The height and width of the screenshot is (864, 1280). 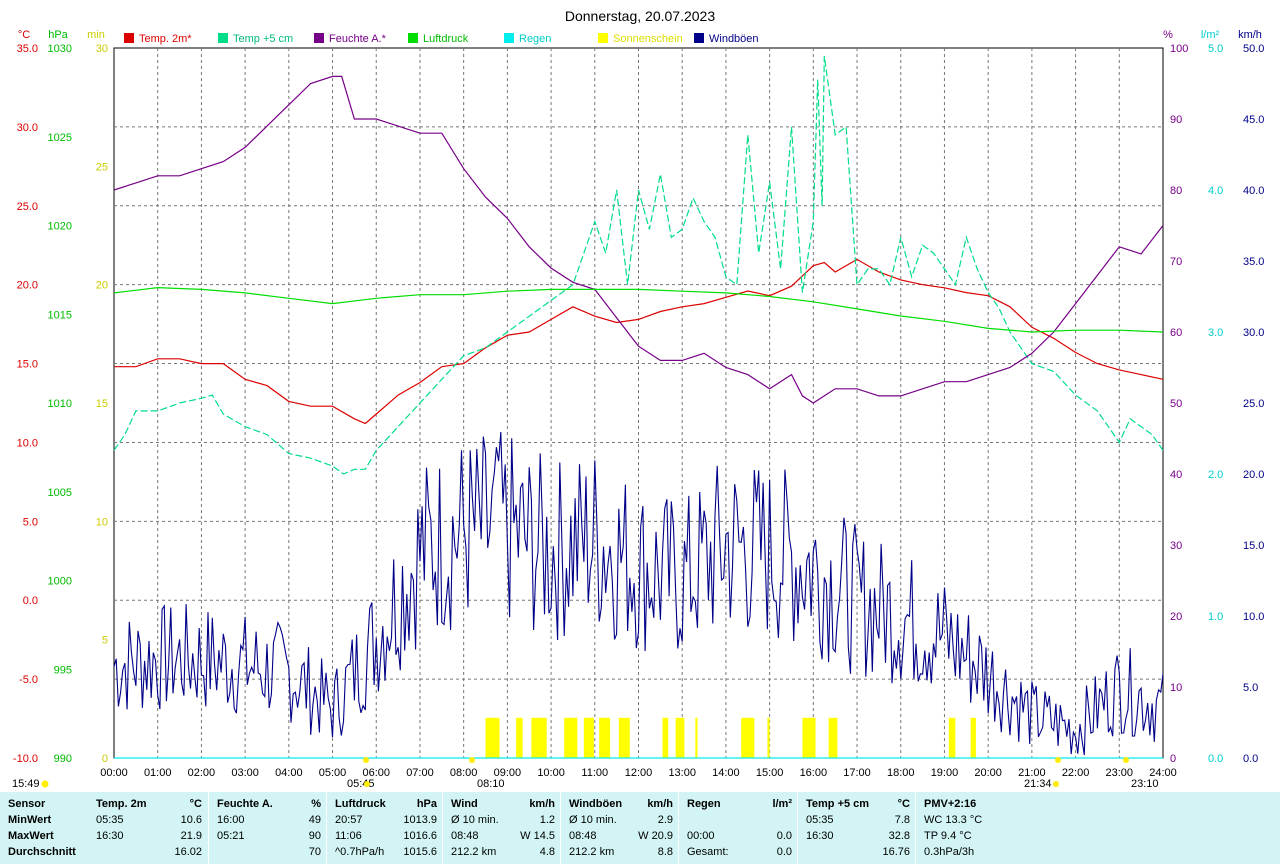 I want to click on stats-cell-label: Gesamt:, so click(x=708, y=852).